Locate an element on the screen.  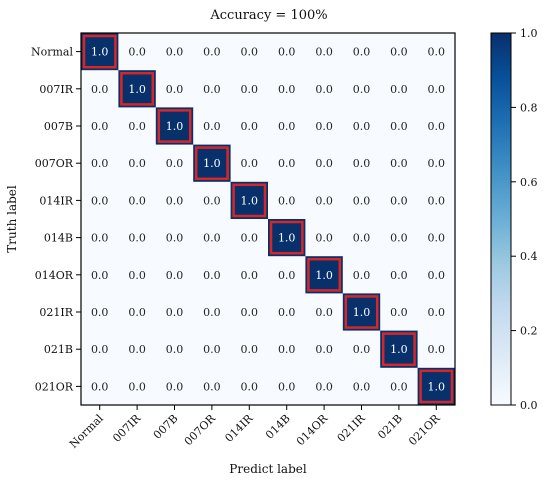
y-tick-label: 007OR is located at coordinates (54, 163).